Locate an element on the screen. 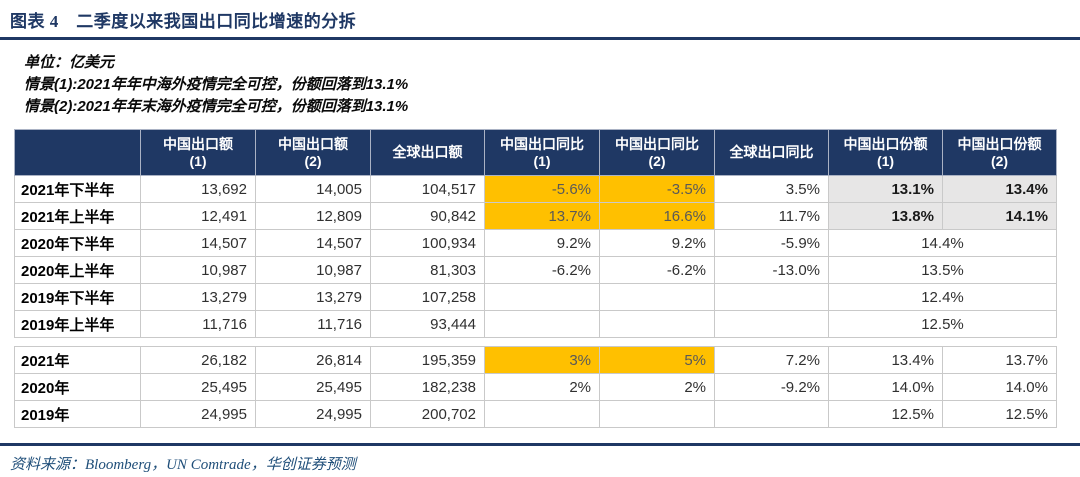 The image size is (1080, 477). table-cell: 14,507 is located at coordinates (313, 243).